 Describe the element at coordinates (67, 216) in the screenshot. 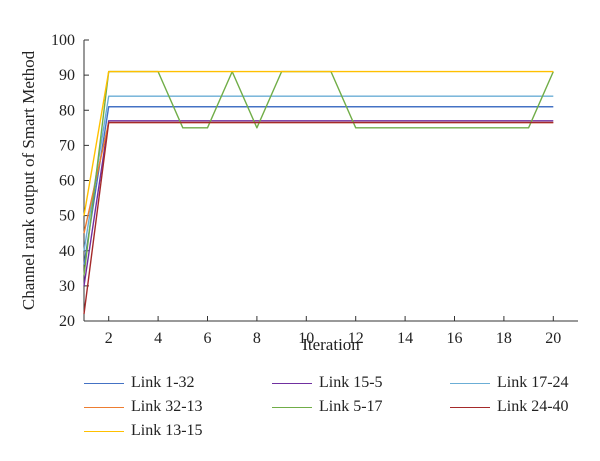

I see `y-tick-label: 50` at that location.